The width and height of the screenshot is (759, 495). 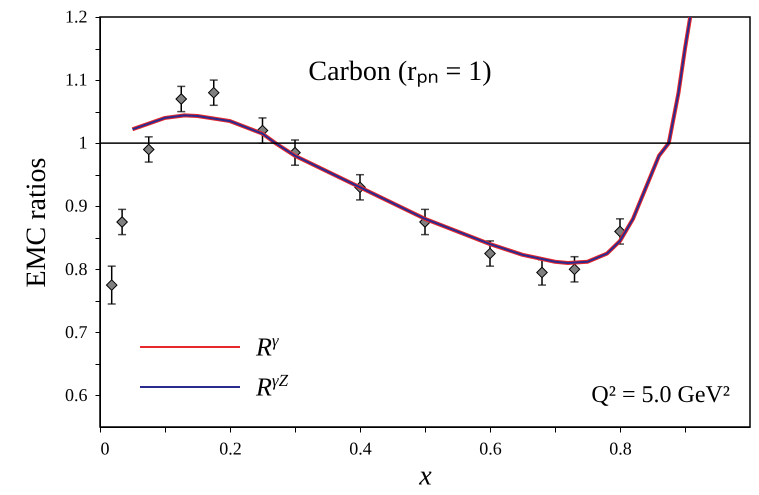 I want to click on y-axis-title: EMC ratios, so click(x=36, y=223).